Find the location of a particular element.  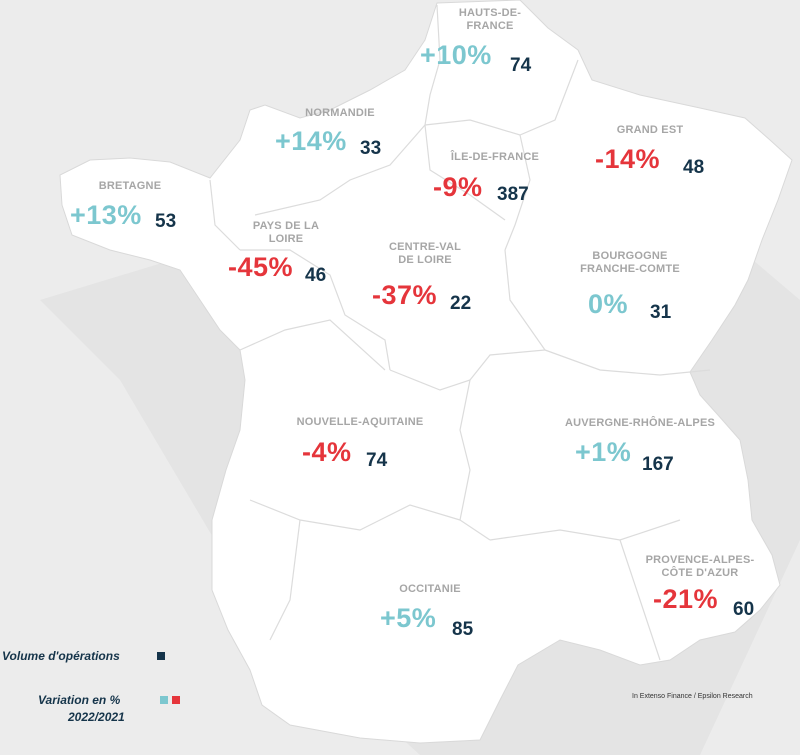

region-name-line: DE LOIRE is located at coordinates (425, 260).